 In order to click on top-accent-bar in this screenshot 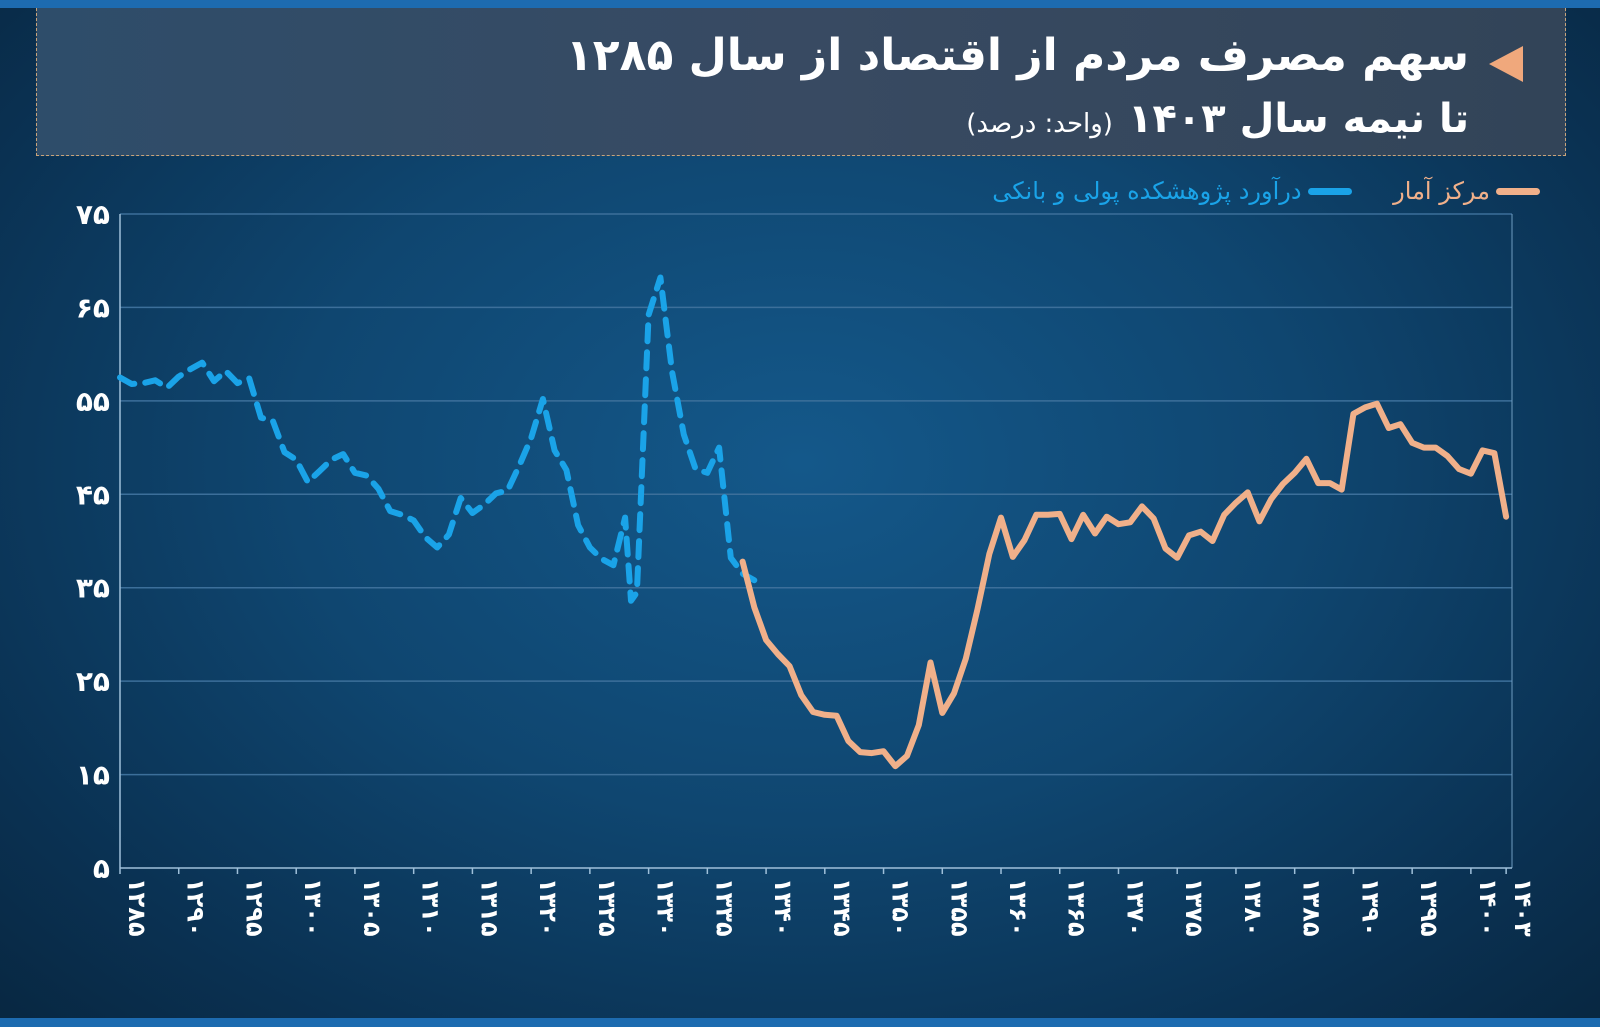, I will do `click(800, 4)`.